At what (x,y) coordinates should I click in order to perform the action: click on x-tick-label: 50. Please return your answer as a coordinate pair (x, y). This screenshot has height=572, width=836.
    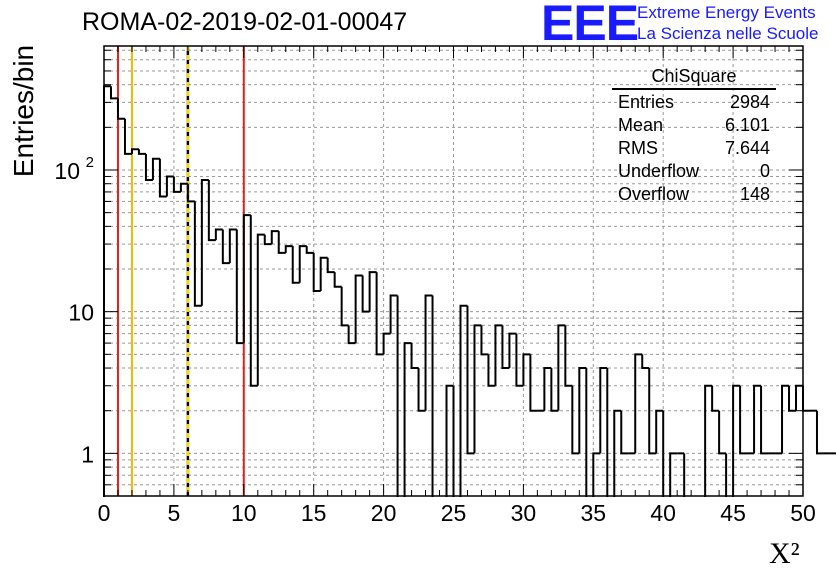
    Looking at the image, I should click on (803, 513).